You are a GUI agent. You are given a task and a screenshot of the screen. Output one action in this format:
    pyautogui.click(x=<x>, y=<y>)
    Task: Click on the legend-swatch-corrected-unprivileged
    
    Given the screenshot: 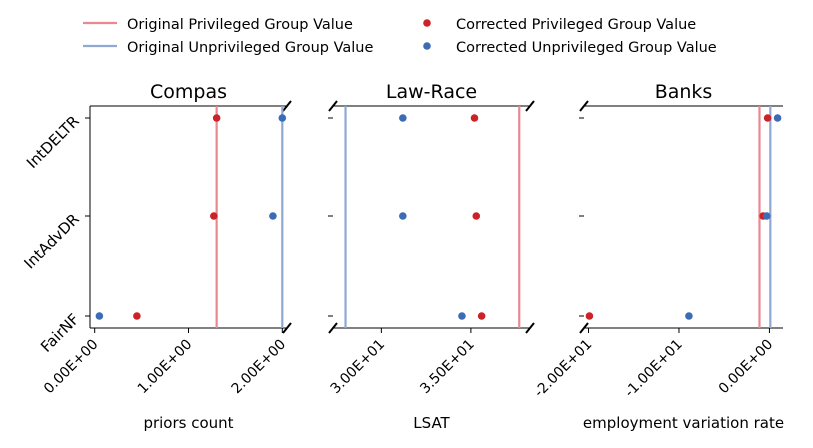 What is the action you would take?
    pyautogui.click(x=427, y=46)
    